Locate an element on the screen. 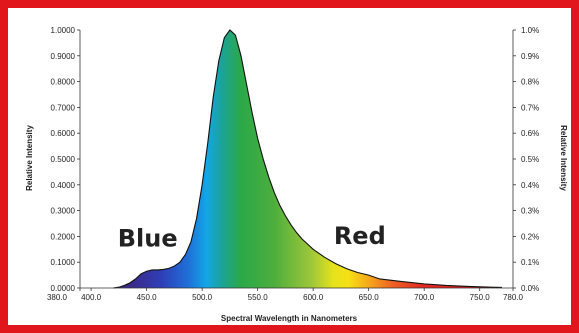 This screenshot has width=579, height=333. x-tick-label: 550.0 is located at coordinates (258, 297).